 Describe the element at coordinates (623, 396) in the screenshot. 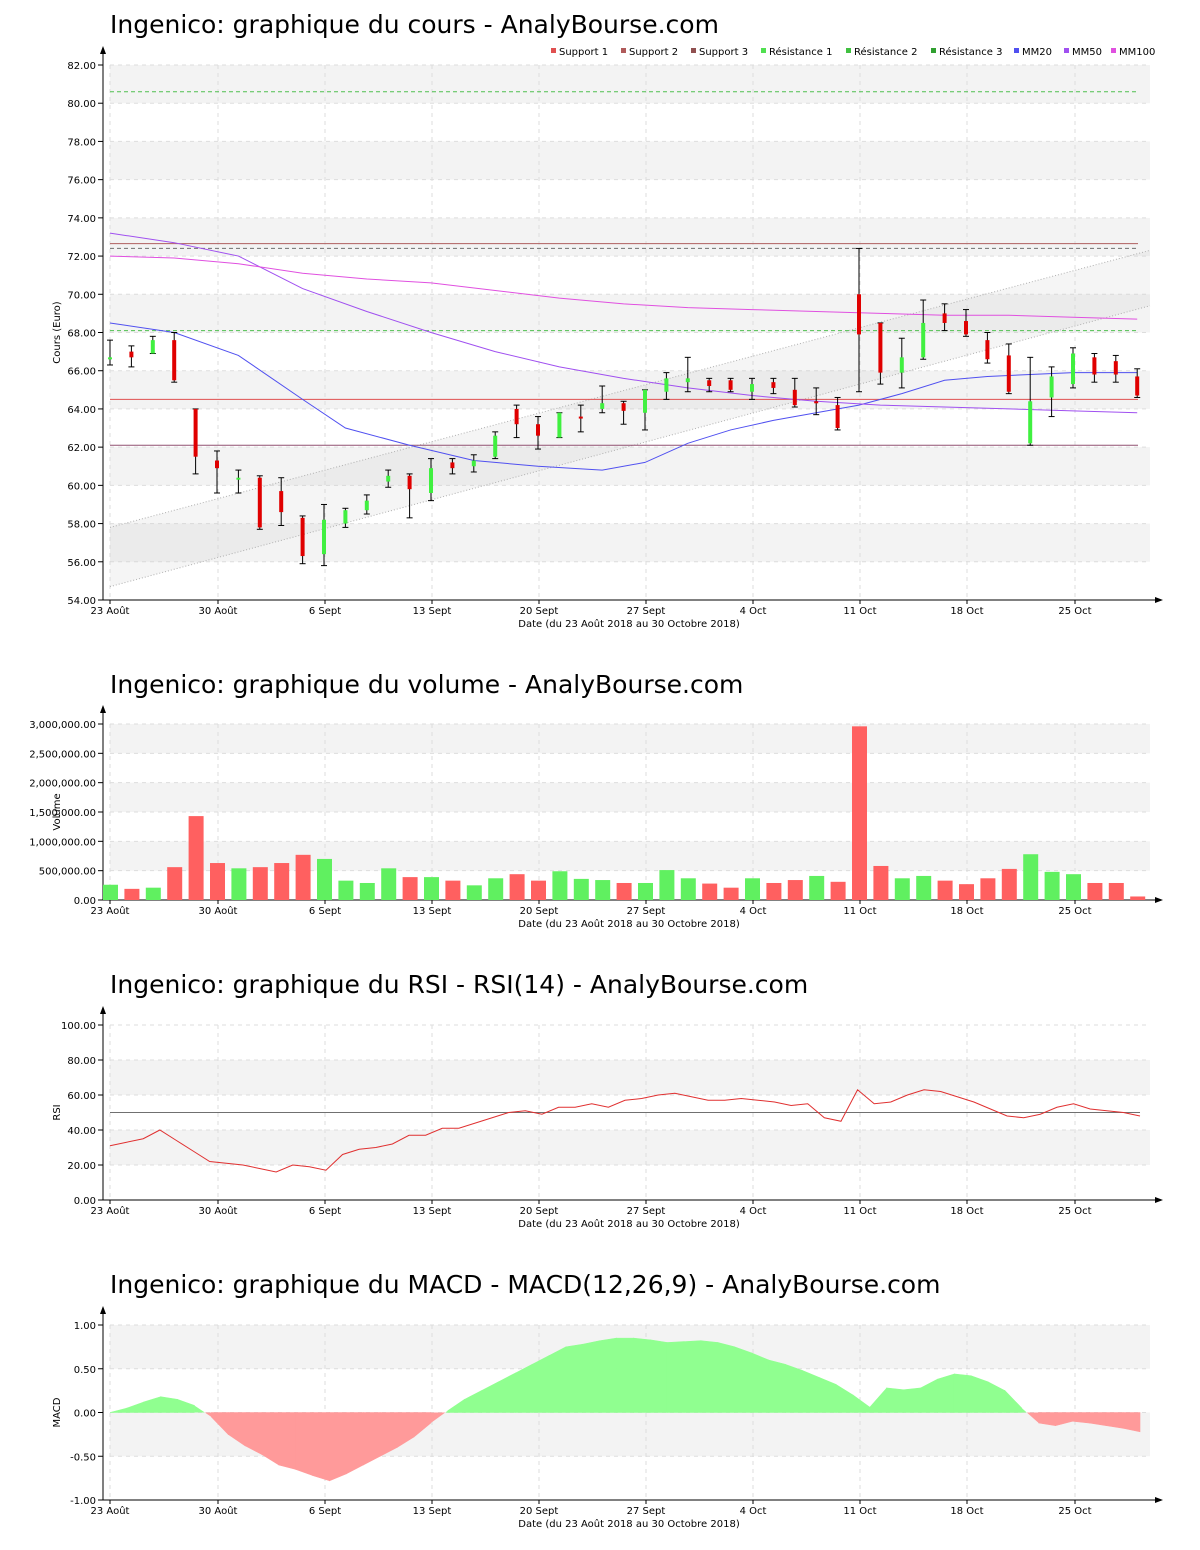

I see `price-mm20-line` at that location.